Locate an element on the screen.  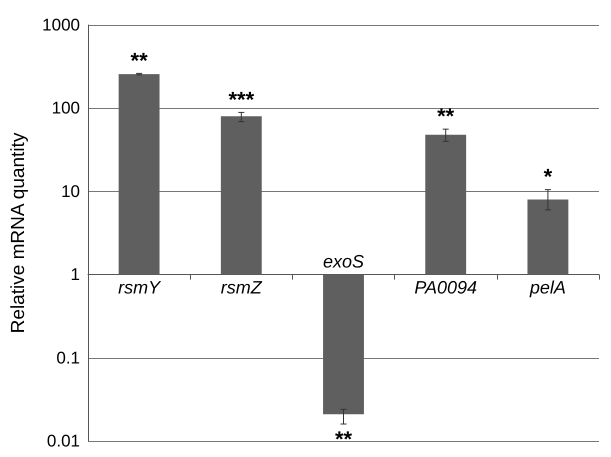
y-tick-label: 0.01 is located at coordinates (63, 441).